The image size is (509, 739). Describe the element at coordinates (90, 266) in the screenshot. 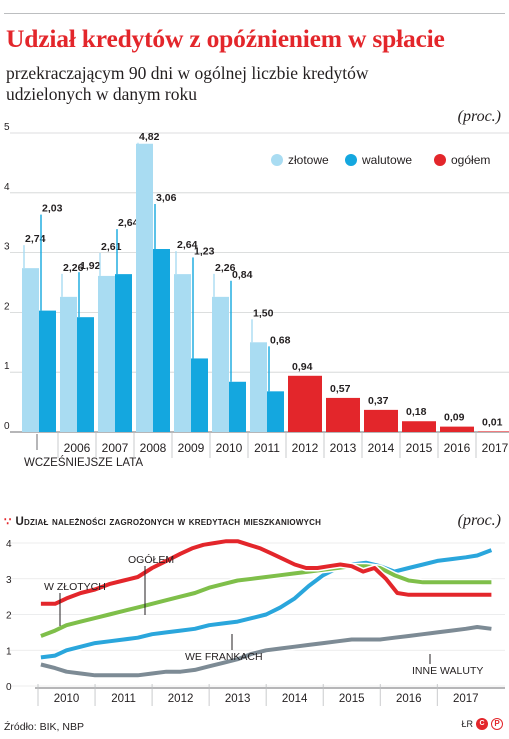

I see `data-label-walutowe: 1,92` at that location.